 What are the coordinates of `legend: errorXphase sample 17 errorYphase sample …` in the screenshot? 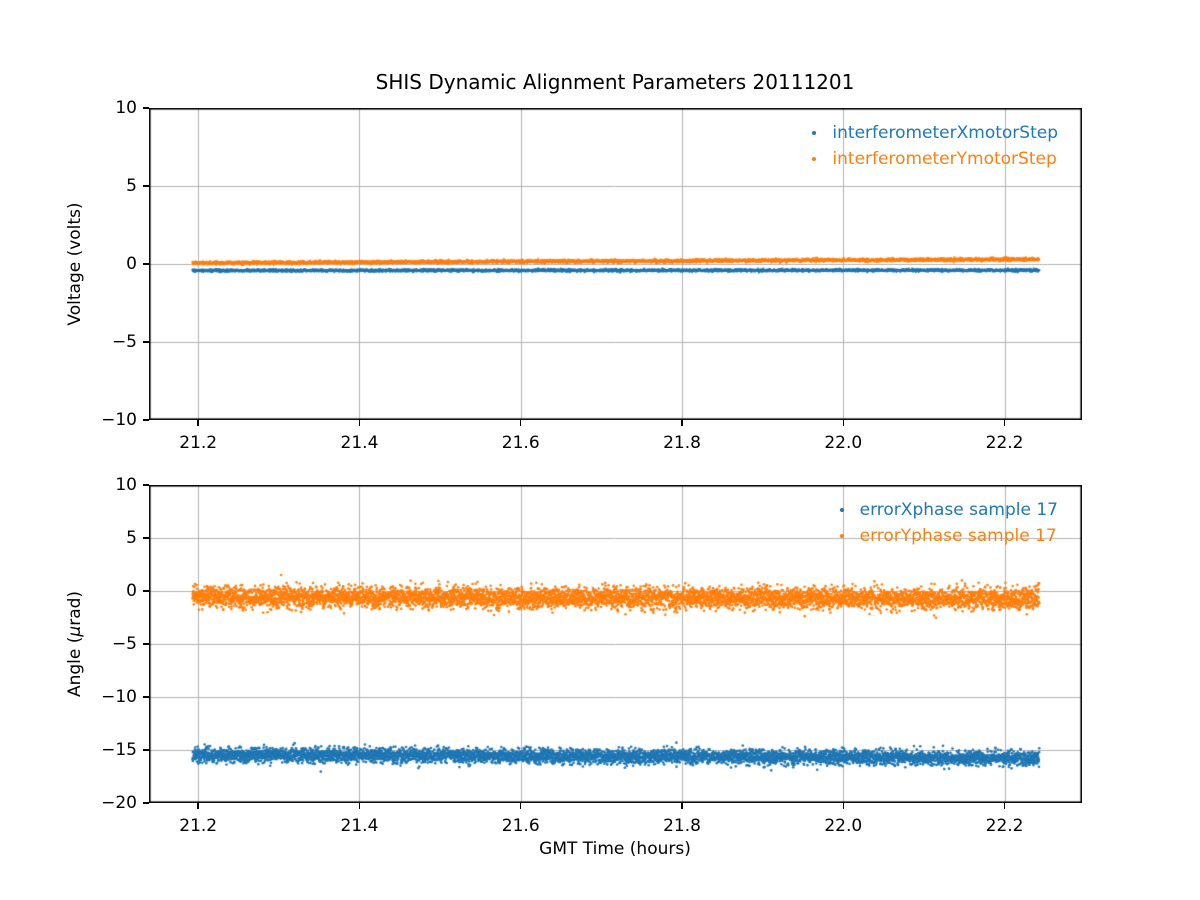 It's located at (948, 523).